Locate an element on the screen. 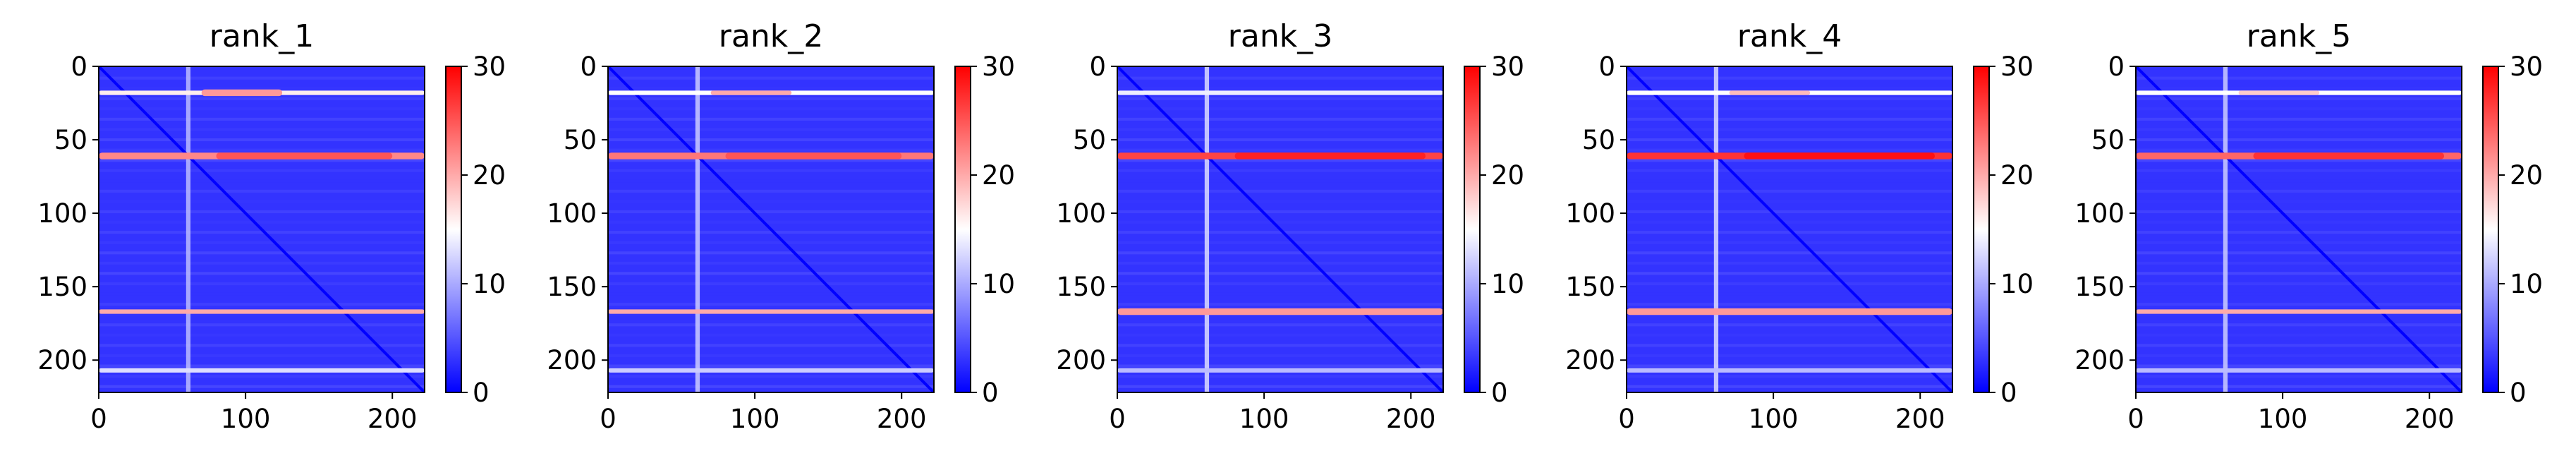 The height and width of the screenshot is (463, 2576). heatmap-image is located at coordinates (1280, 229).